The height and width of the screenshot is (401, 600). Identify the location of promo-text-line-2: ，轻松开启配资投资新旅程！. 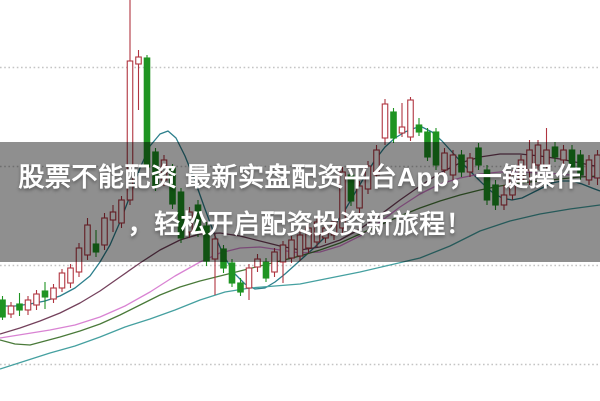
(300, 224).